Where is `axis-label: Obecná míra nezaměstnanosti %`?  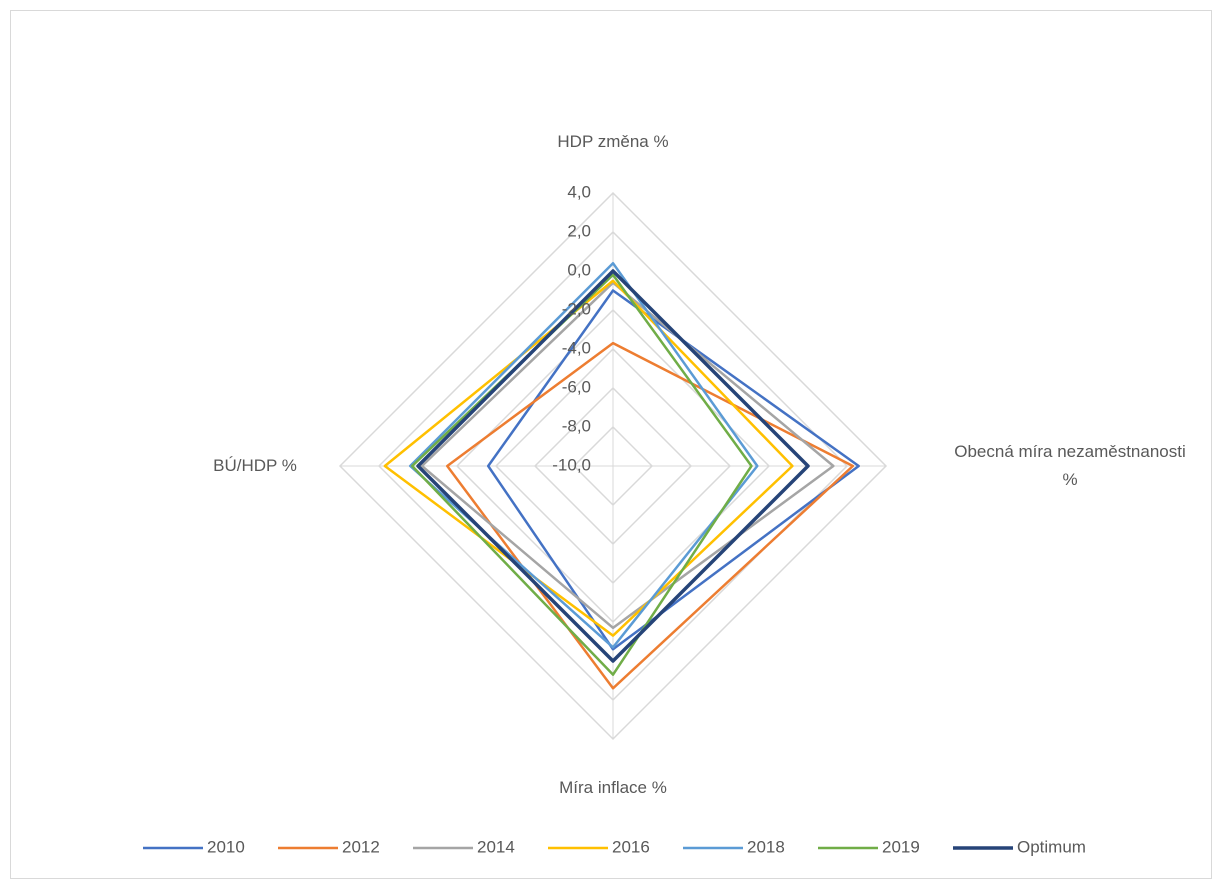 axis-label: Obecná míra nezaměstnanosti % is located at coordinates (1070, 465).